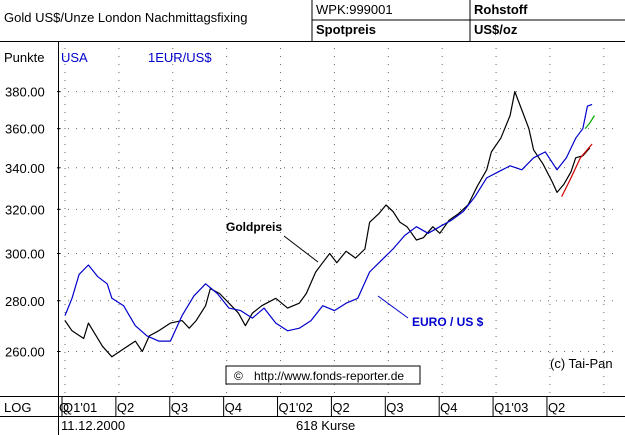  What do you see at coordinates (238, 376) in the screenshot?
I see `url-symbol: ©` at bounding box center [238, 376].